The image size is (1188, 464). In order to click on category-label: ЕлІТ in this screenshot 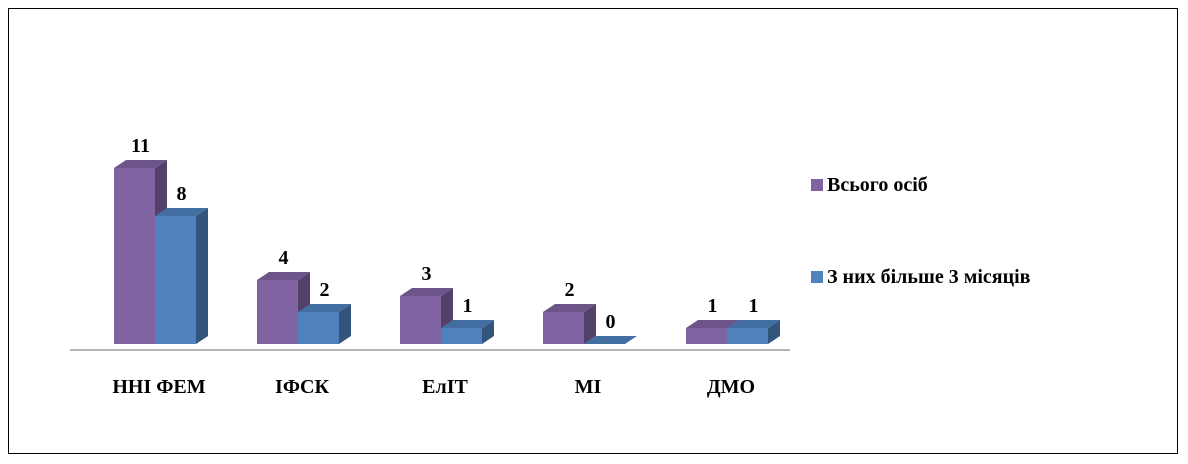, I will do `click(445, 387)`.